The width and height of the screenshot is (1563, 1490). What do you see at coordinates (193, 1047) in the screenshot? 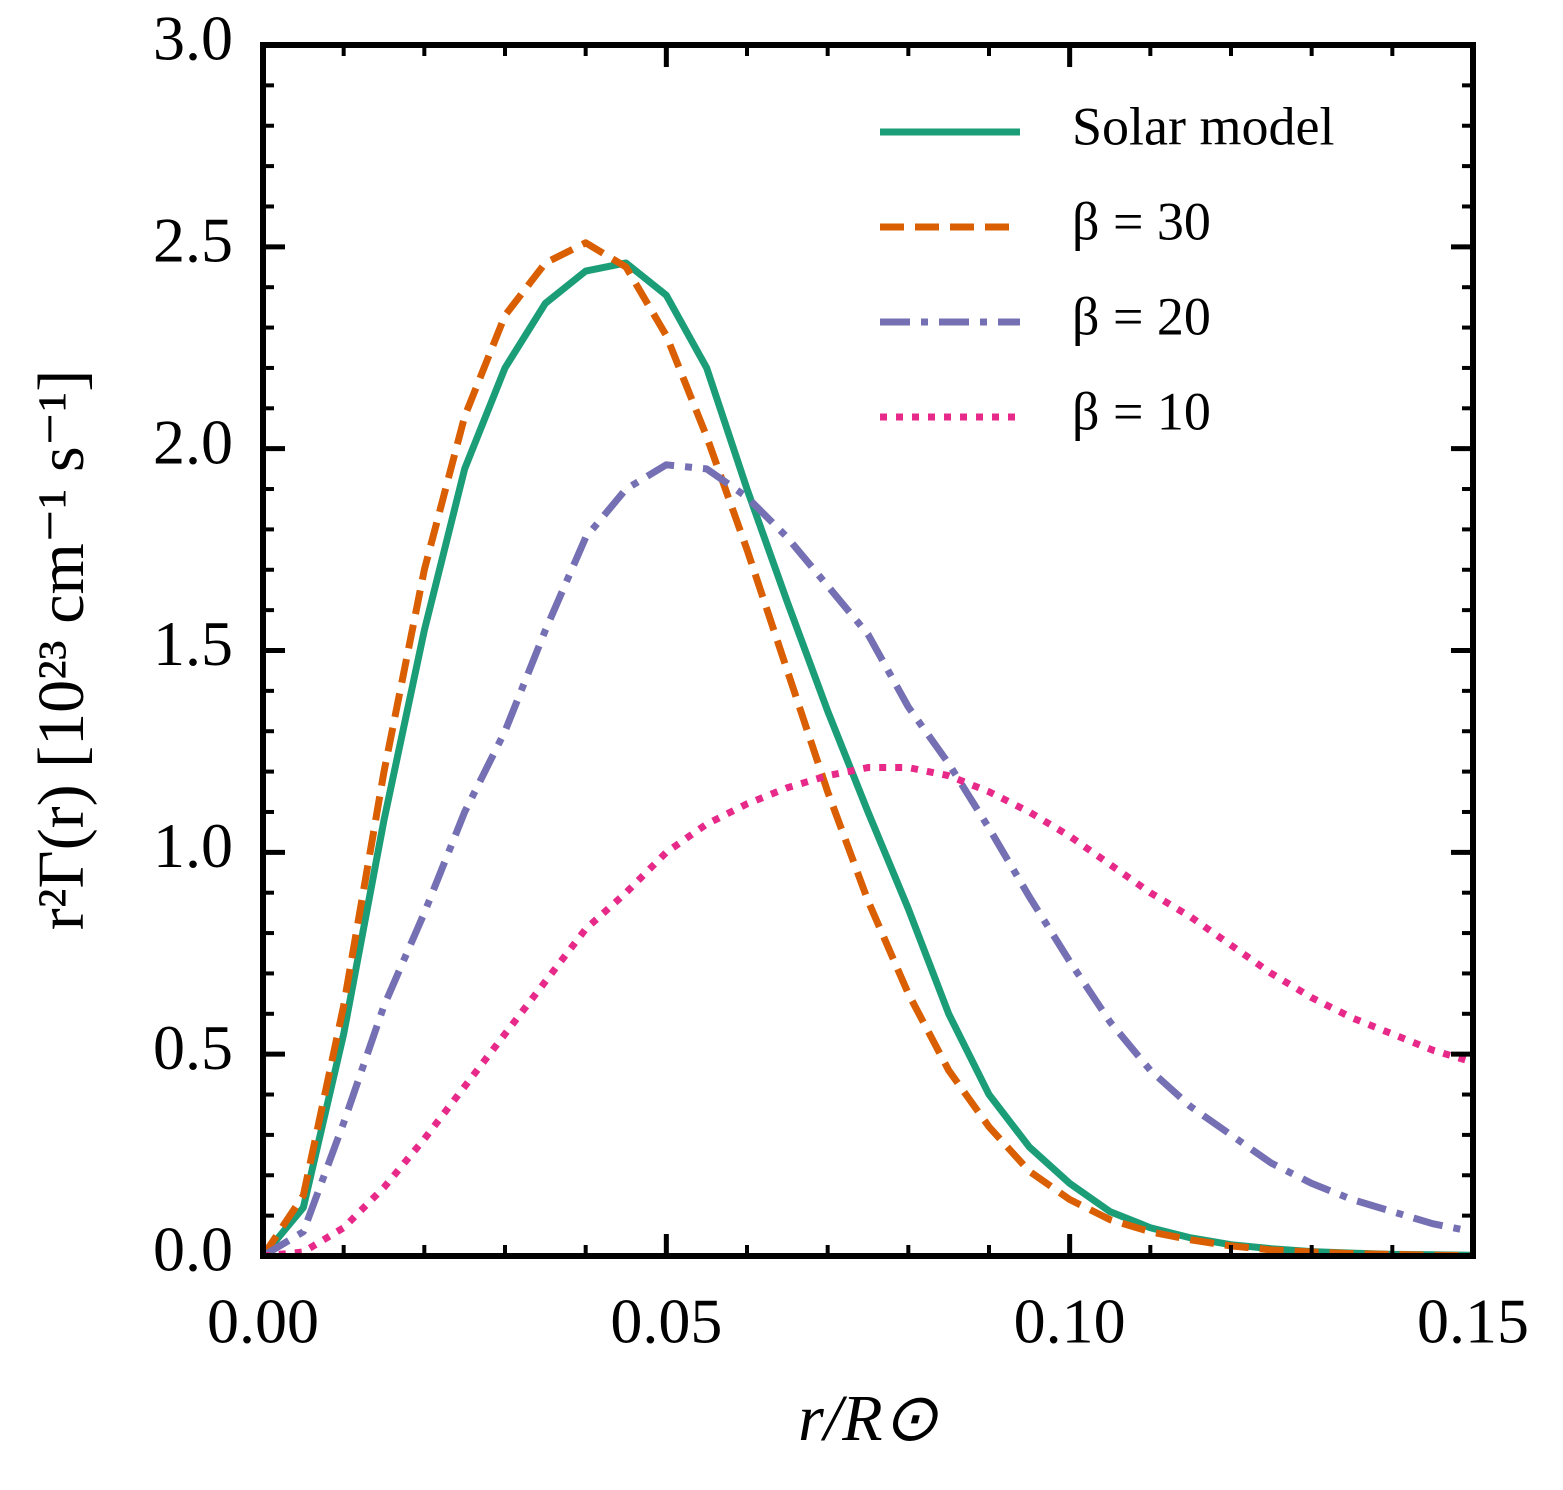
I see `y-tick-label: 0.5` at bounding box center [193, 1047].